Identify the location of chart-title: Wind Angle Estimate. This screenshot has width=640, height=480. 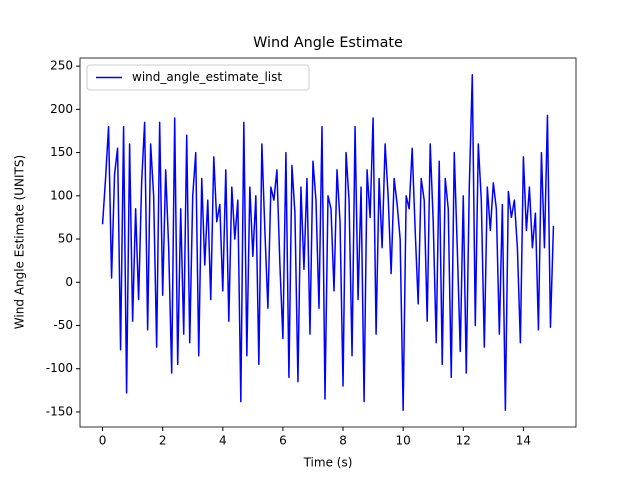
(328, 43).